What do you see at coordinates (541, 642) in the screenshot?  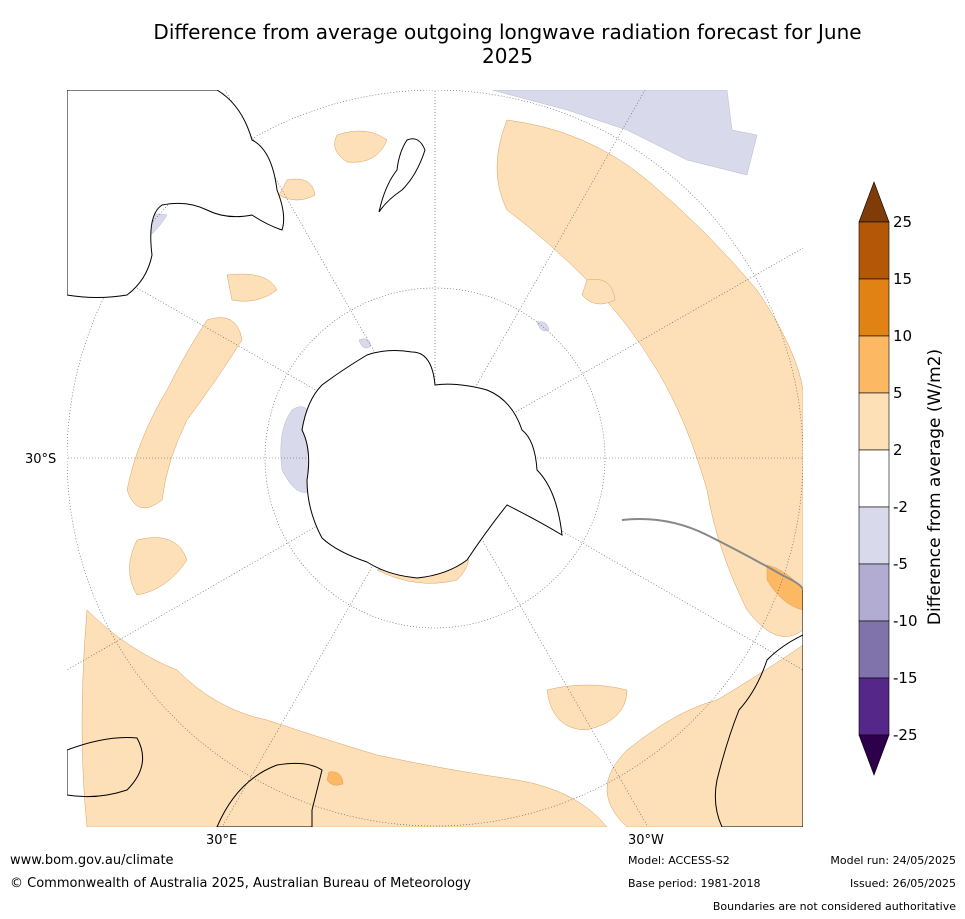 I see `meridian-30w` at bounding box center [541, 642].